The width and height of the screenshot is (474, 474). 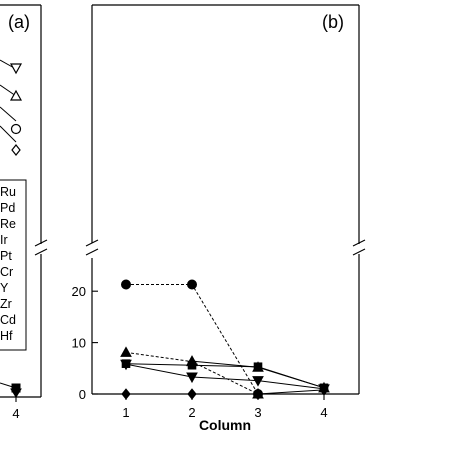 I want to click on panel-a-x-tick-label: 4, so click(x=15, y=413).